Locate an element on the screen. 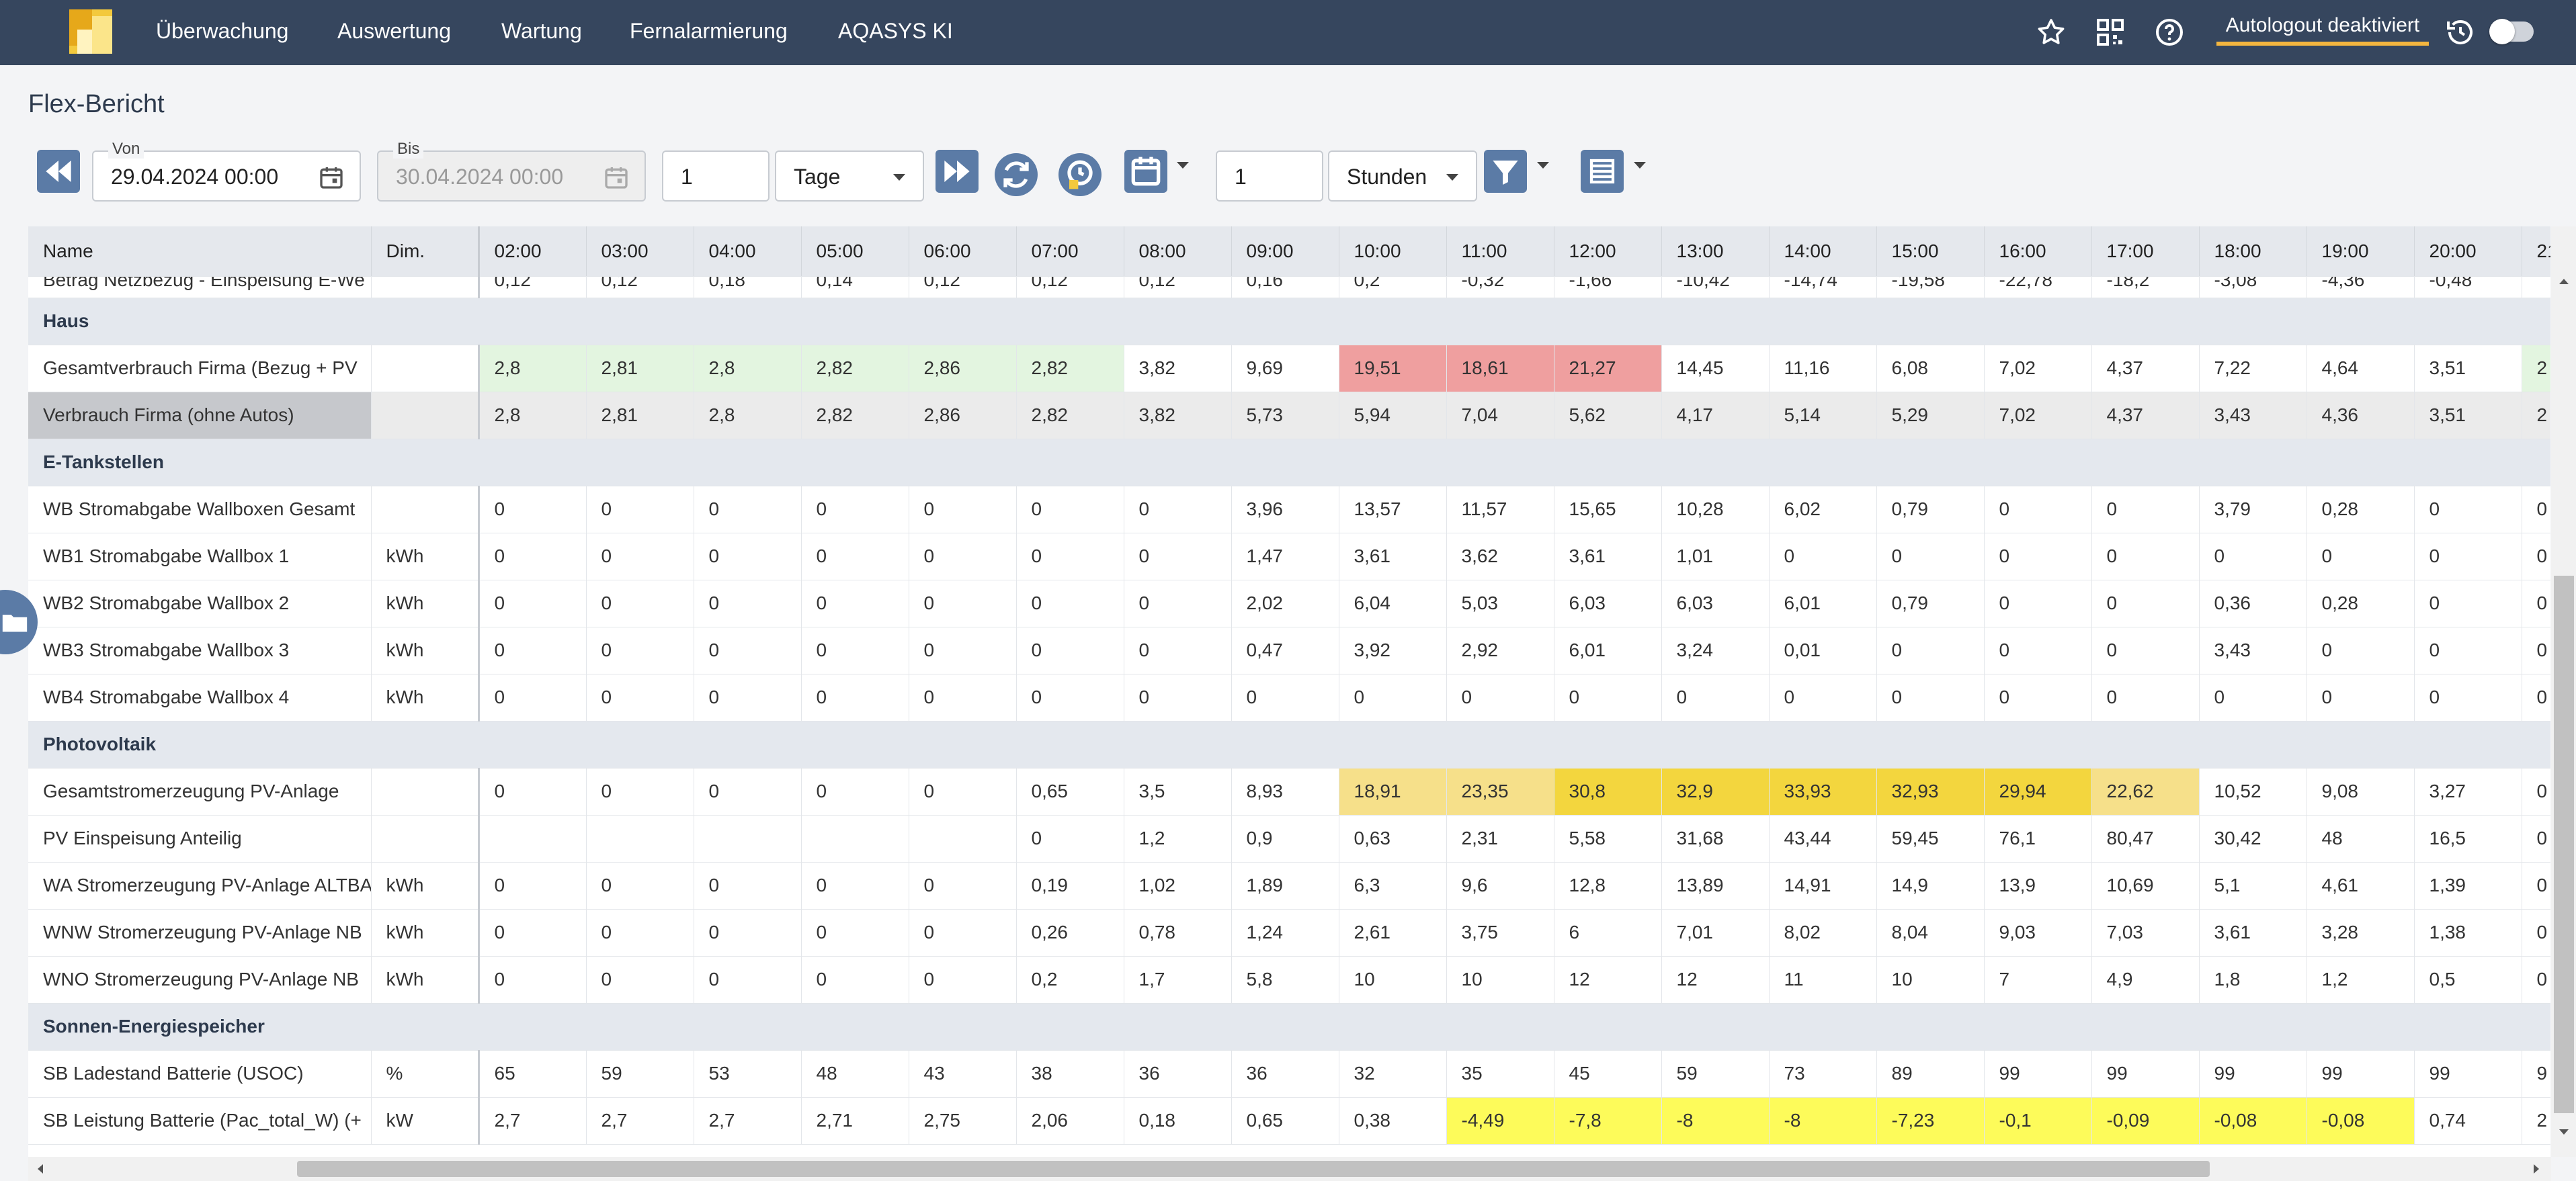 The height and width of the screenshot is (1181, 2576). calendar-icon is located at coordinates (331, 178).